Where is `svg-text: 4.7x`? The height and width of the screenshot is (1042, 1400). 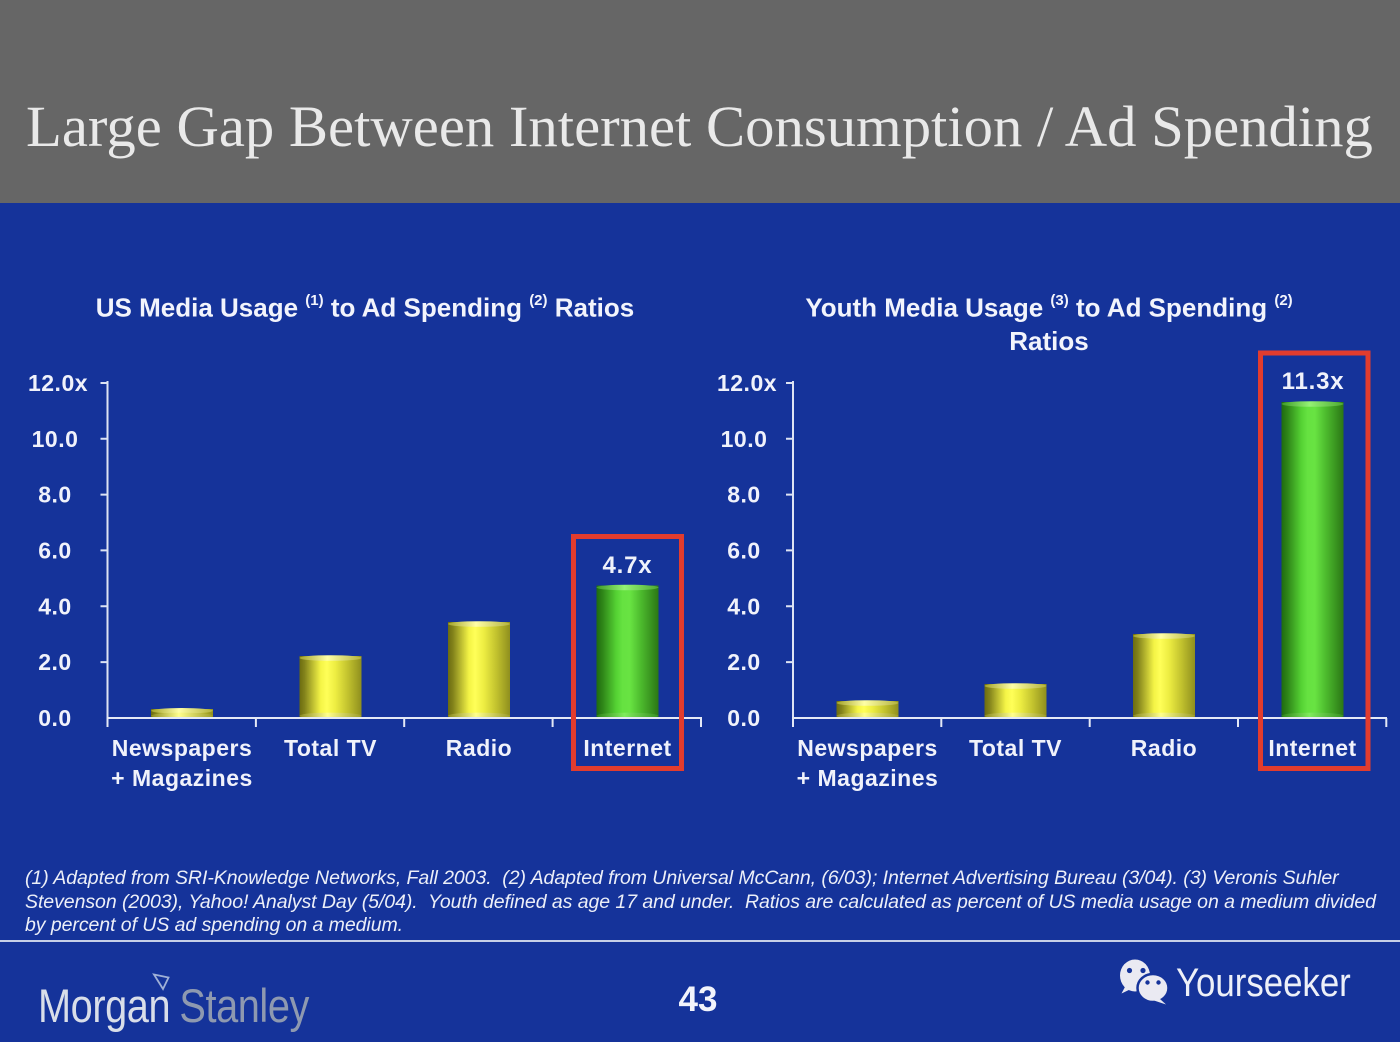
svg-text: 4.7x is located at coordinates (628, 565).